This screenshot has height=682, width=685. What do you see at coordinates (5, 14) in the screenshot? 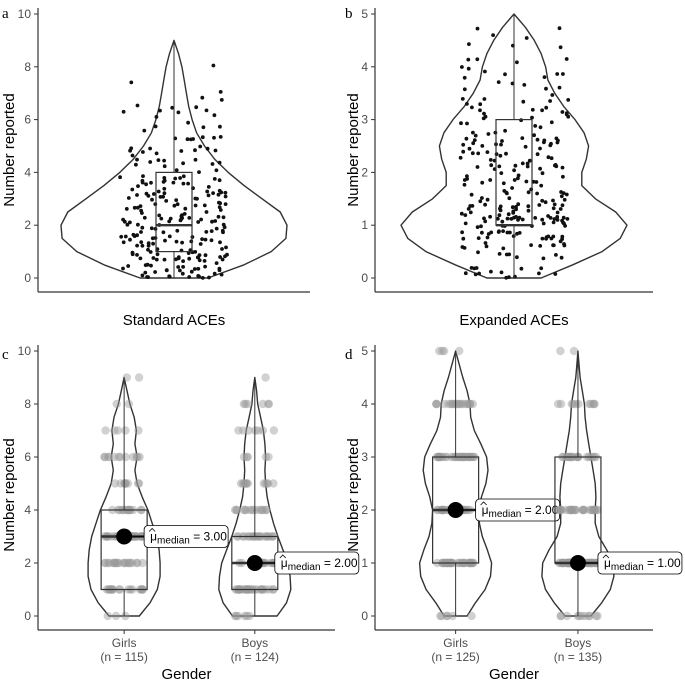
I see `panel-label: a` at bounding box center [5, 14].